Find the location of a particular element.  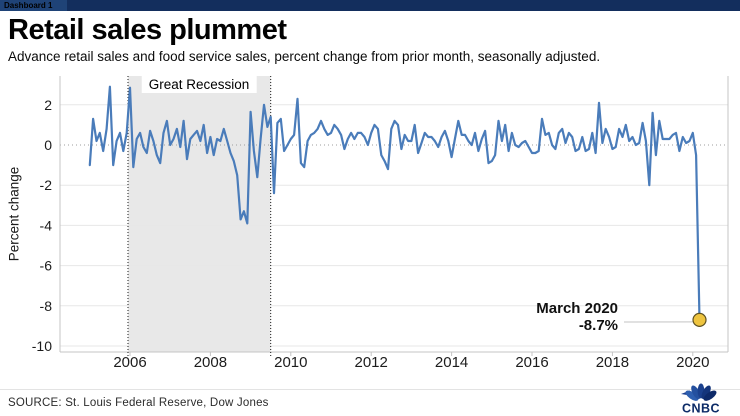

x-tick-label: 2018 is located at coordinates (612, 362).